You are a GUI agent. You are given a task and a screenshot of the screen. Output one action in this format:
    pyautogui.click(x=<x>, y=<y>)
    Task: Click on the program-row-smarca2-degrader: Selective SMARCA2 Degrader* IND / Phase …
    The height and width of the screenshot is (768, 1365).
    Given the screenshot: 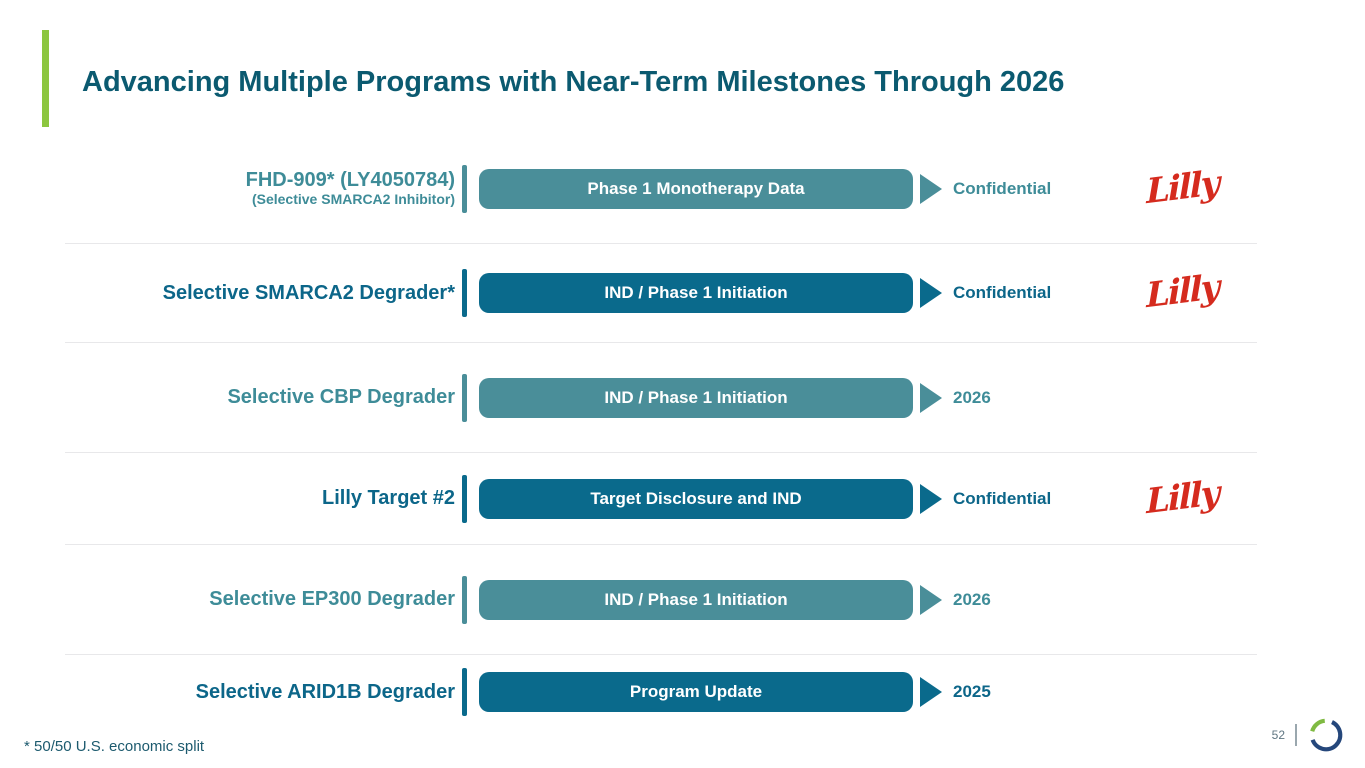 What is the action you would take?
    pyautogui.click(x=661, y=292)
    